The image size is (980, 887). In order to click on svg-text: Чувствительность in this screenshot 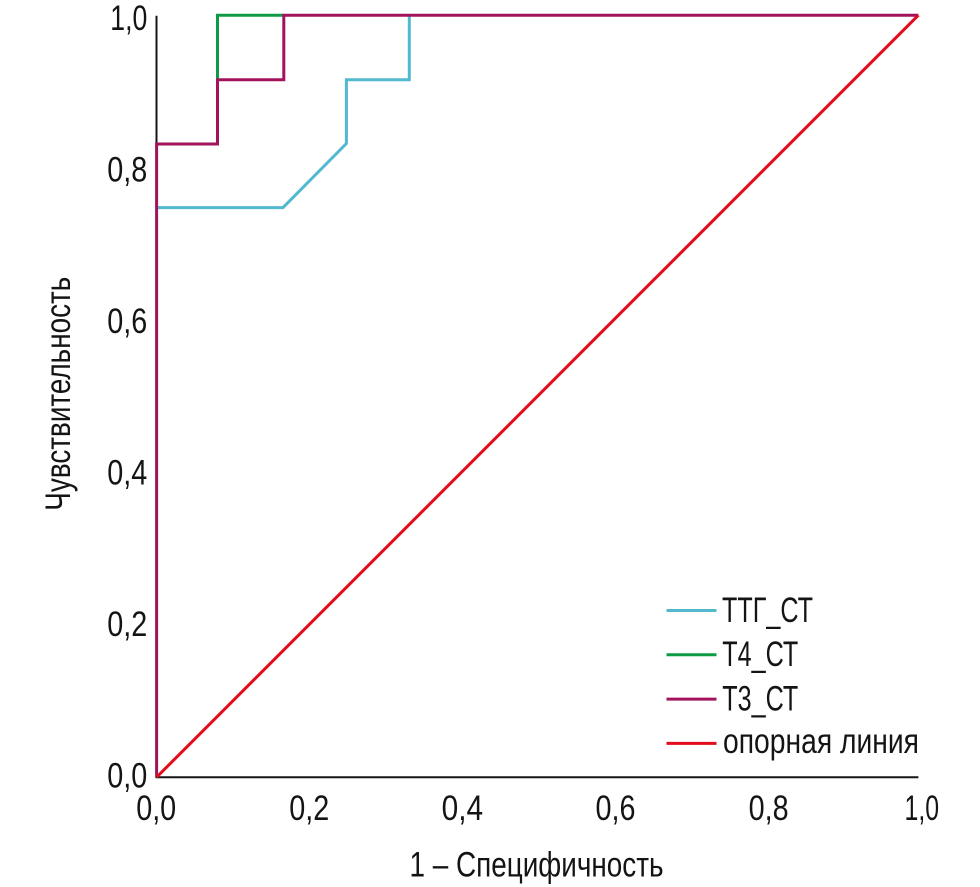, I will do `click(58, 394)`.